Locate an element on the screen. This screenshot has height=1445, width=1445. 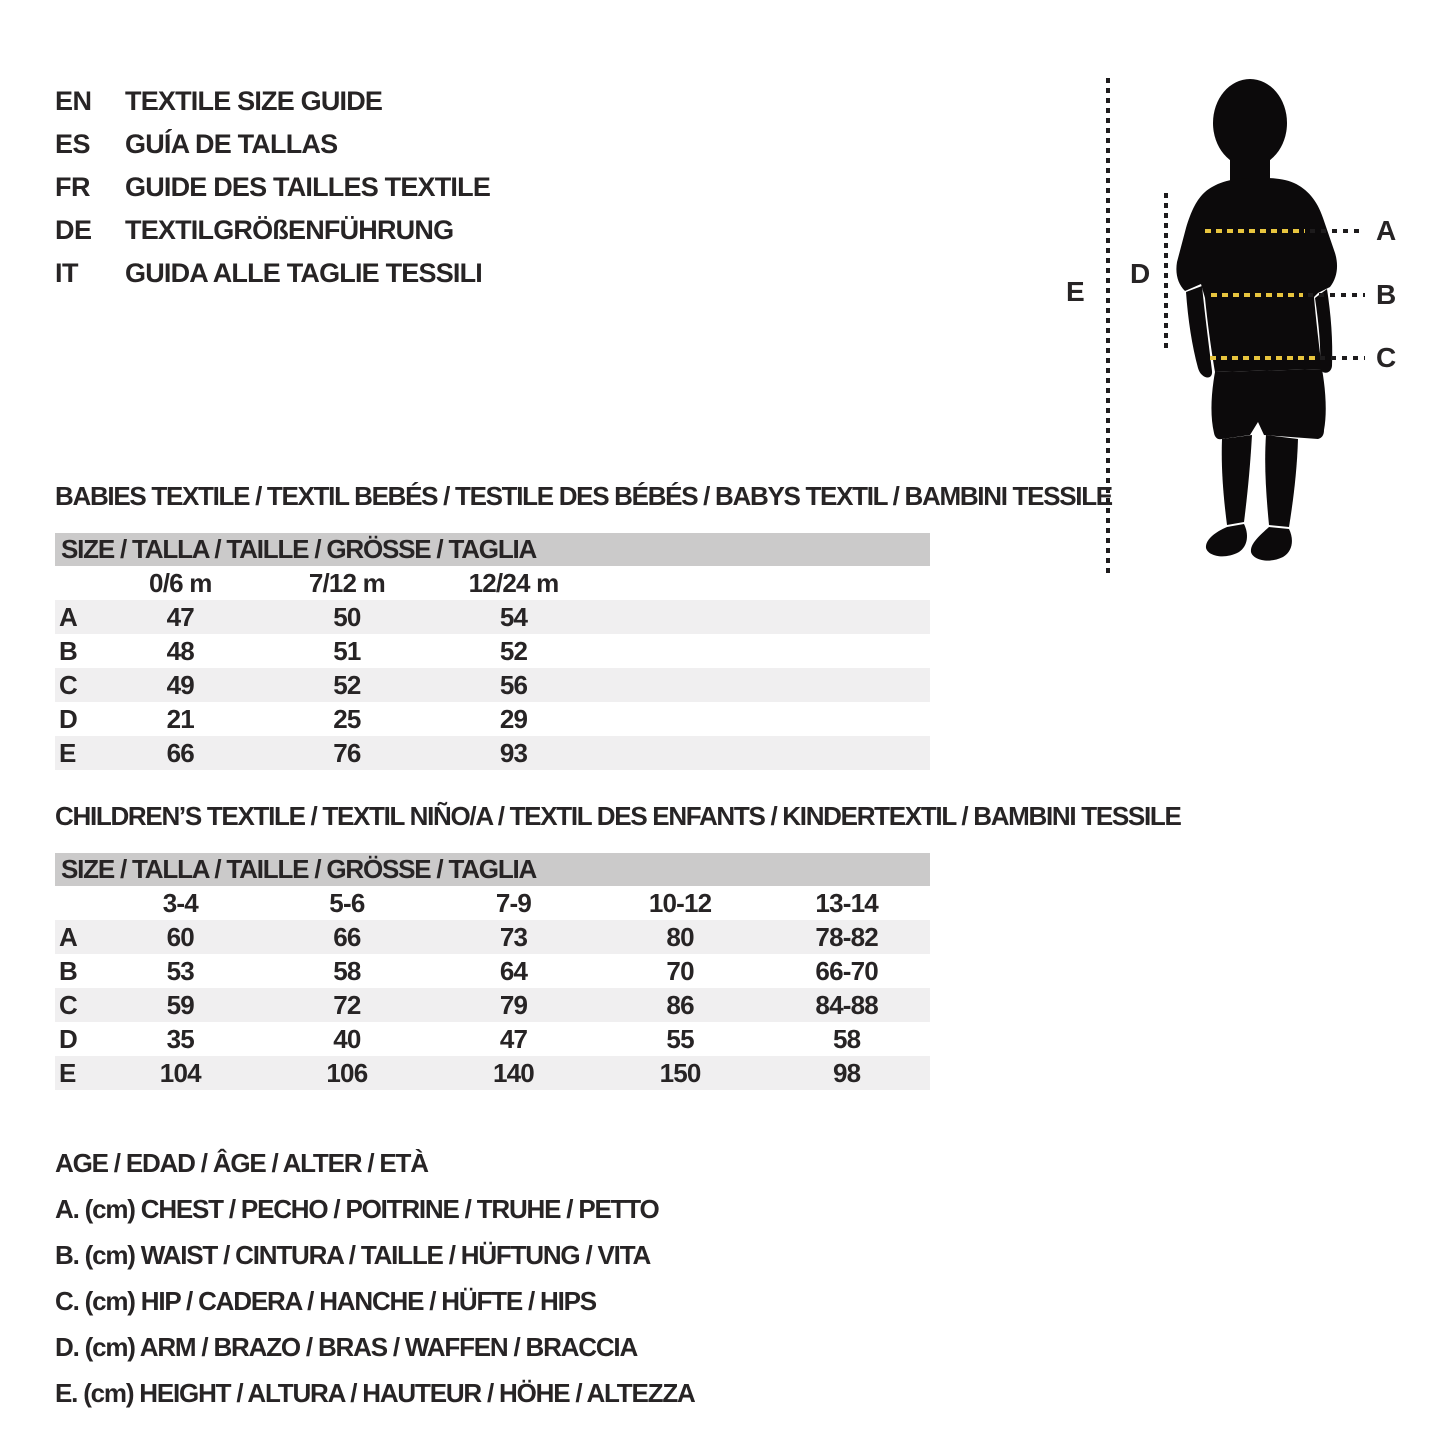
cell: 98 is located at coordinates (847, 1072).